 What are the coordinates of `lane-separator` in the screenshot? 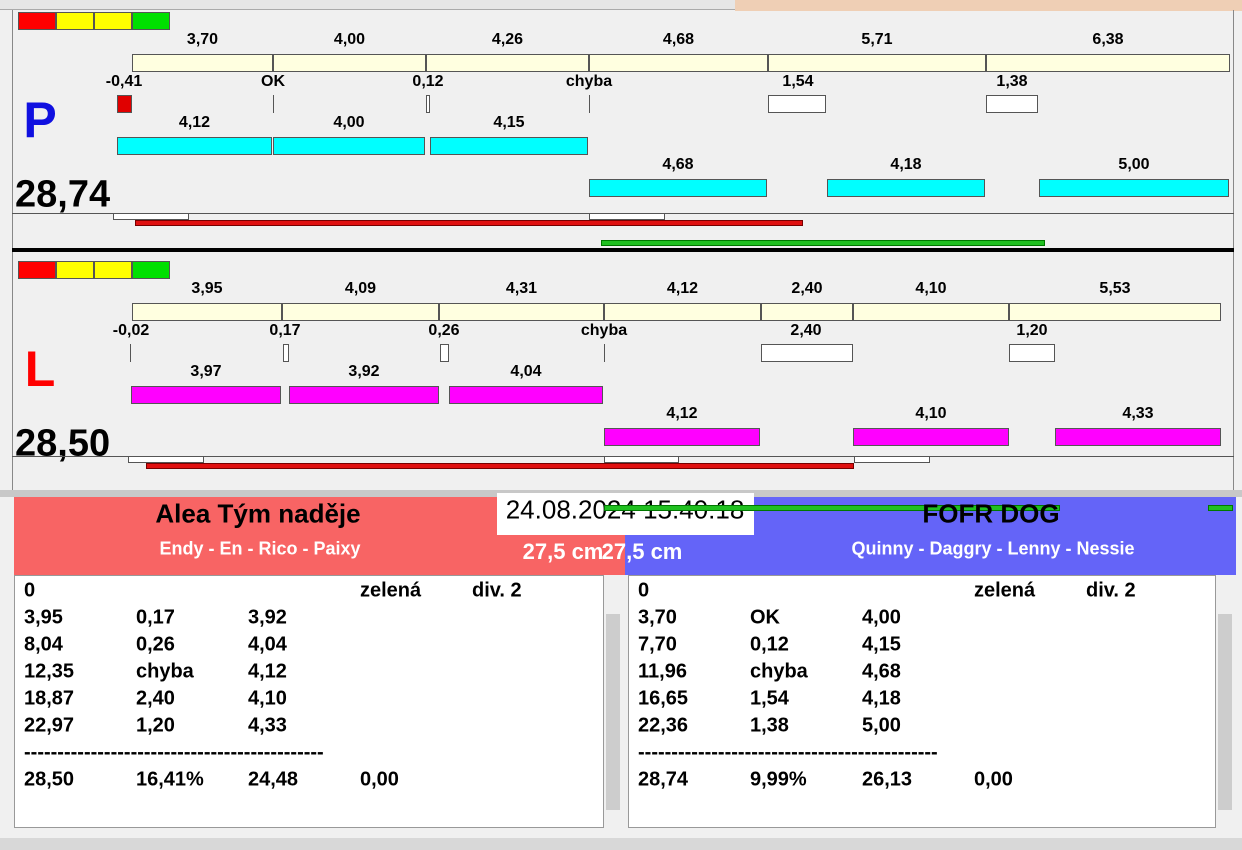 It's located at (623, 250).